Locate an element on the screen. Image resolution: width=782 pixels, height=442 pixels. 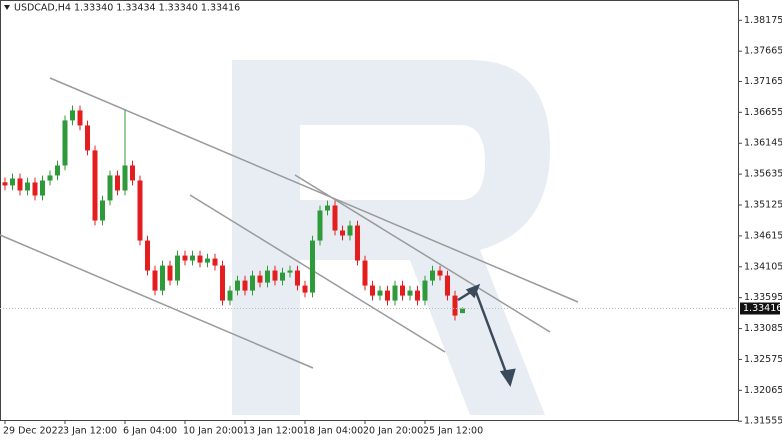
x-tick-label: 29 Dec 2022 is located at coordinates (33, 431).